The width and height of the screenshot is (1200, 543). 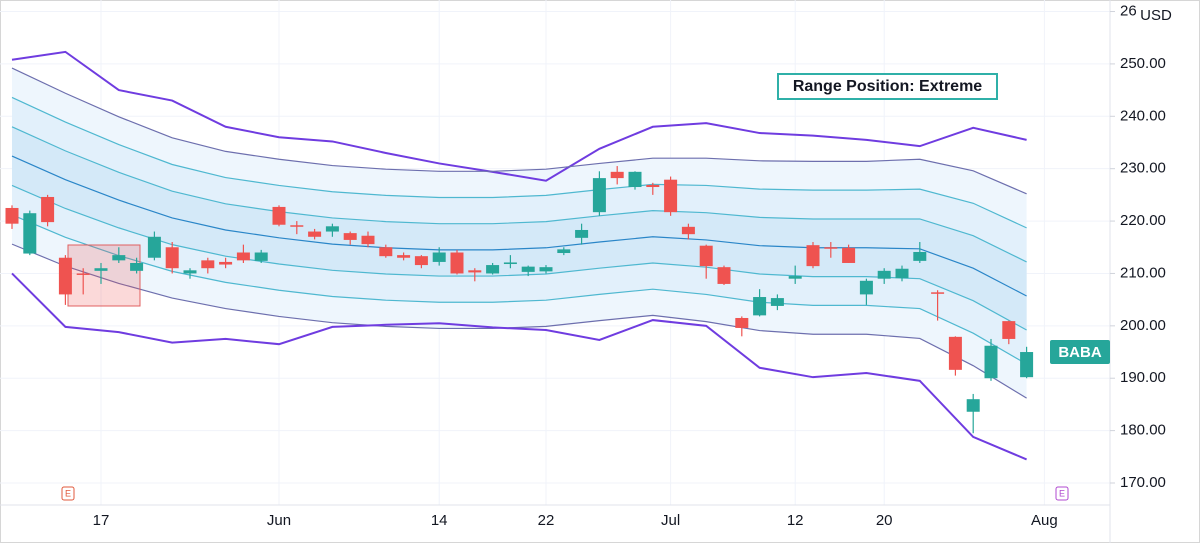 I want to click on y-tick-label: 250.00, so click(x=1143, y=63).